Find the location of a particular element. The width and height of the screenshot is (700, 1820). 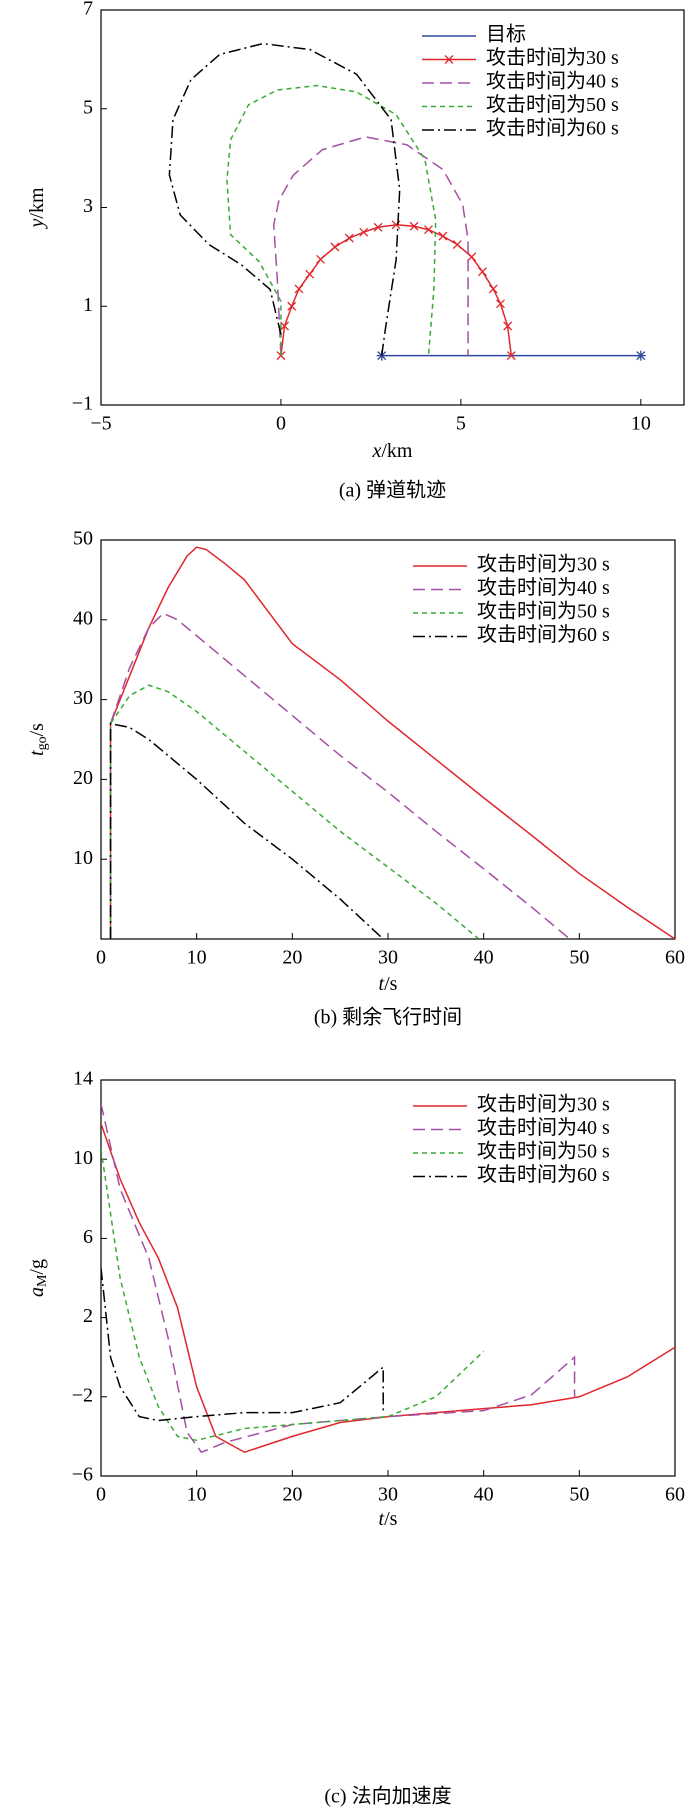

y-tick-label: 14 is located at coordinates (83, 1079).